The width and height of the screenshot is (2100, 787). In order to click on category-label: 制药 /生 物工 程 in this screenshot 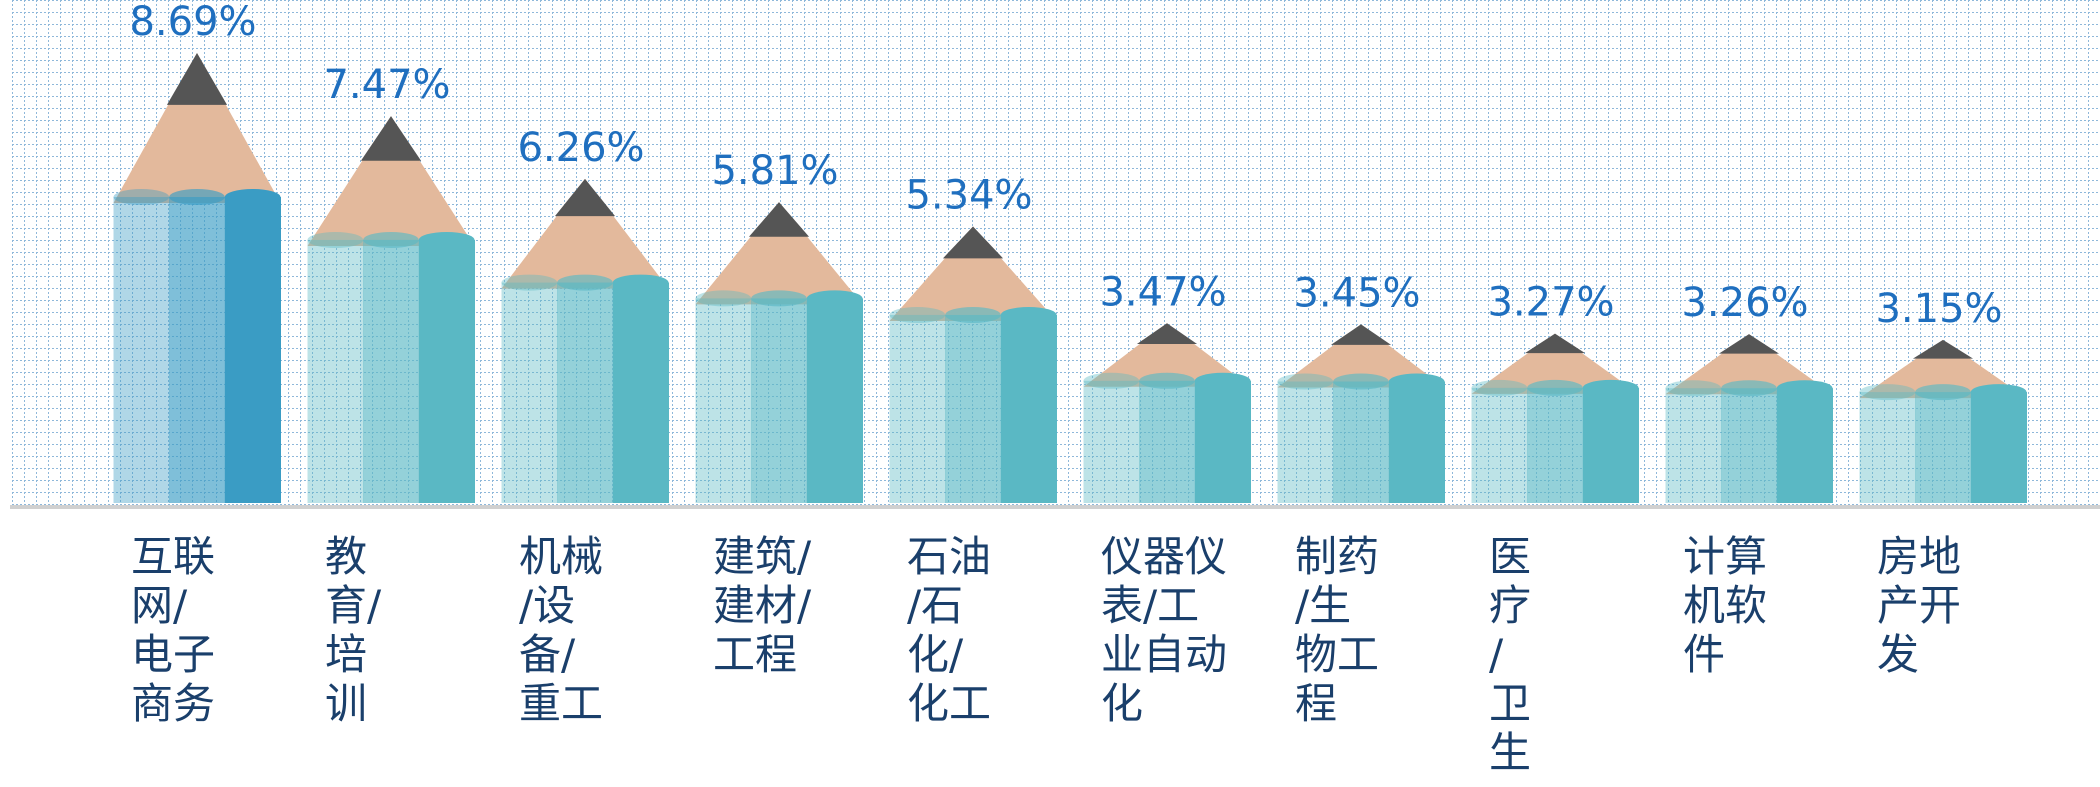, I will do `click(1337, 630)`.